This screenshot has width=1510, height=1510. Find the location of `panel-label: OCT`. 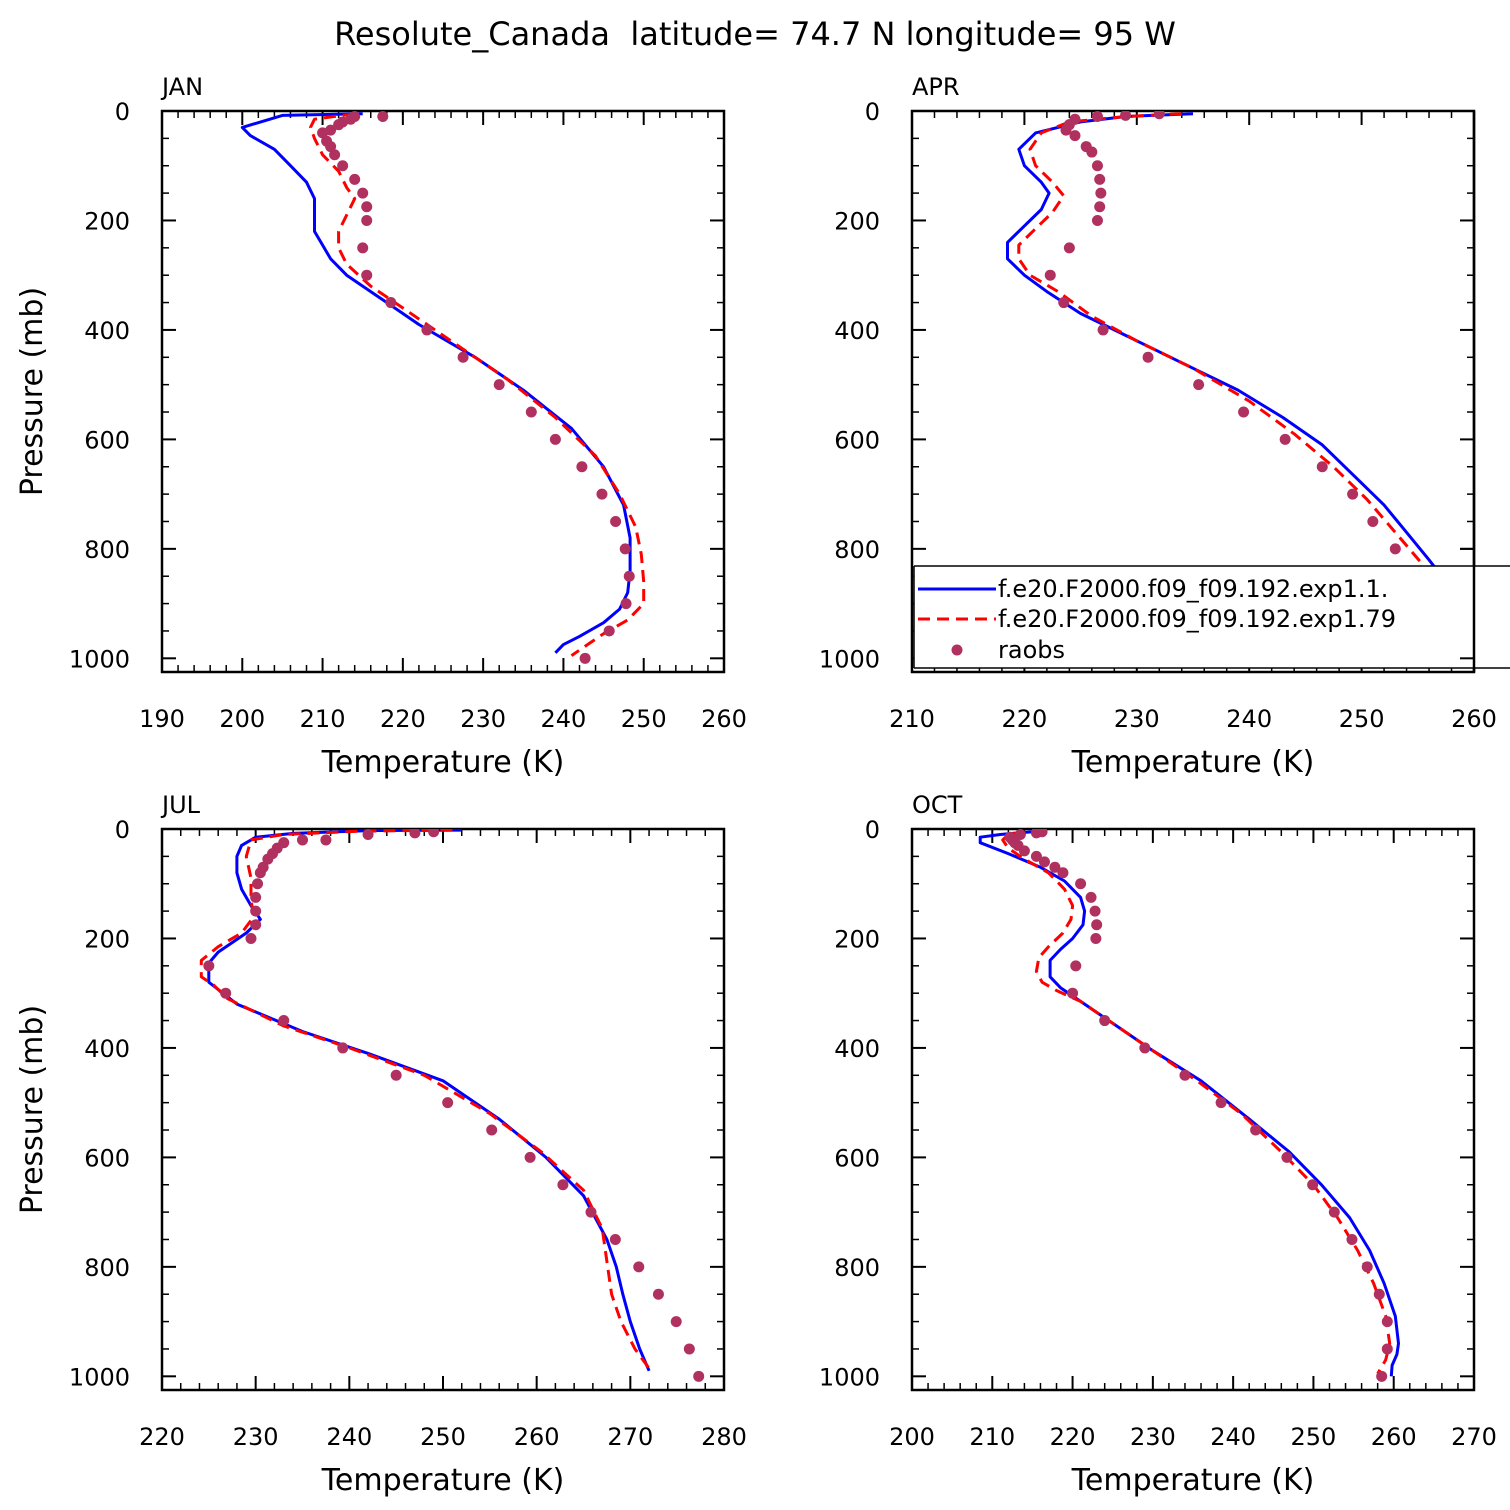

panel-label: OCT is located at coordinates (937, 805).